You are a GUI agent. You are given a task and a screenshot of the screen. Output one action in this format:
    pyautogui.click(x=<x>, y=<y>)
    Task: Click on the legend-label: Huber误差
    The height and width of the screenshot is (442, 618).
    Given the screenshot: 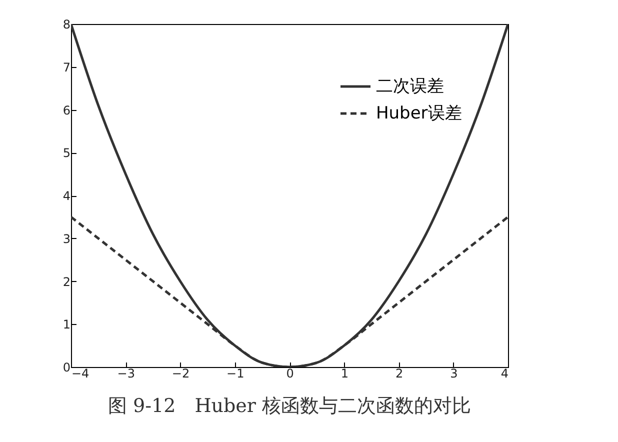 What is the action you would take?
    pyautogui.click(x=419, y=114)
    